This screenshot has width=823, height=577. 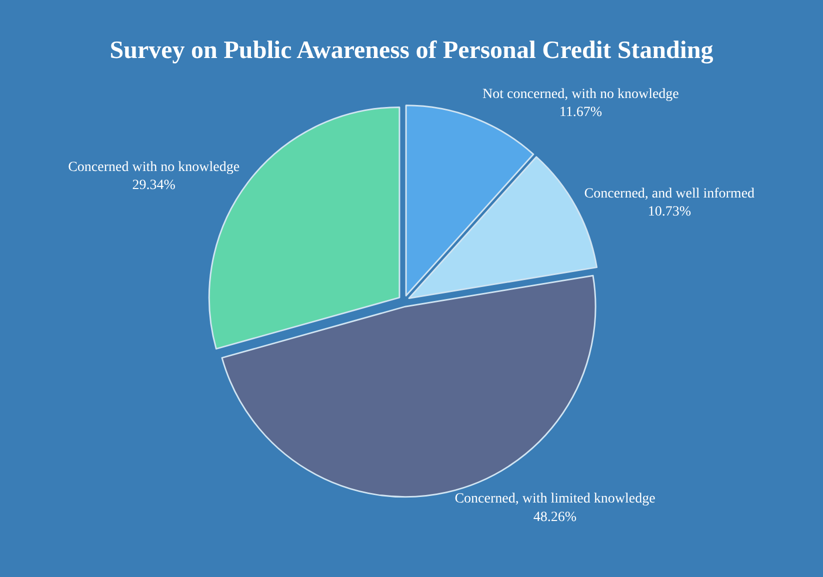 I want to click on data-label: 48.26%, so click(x=555, y=517).